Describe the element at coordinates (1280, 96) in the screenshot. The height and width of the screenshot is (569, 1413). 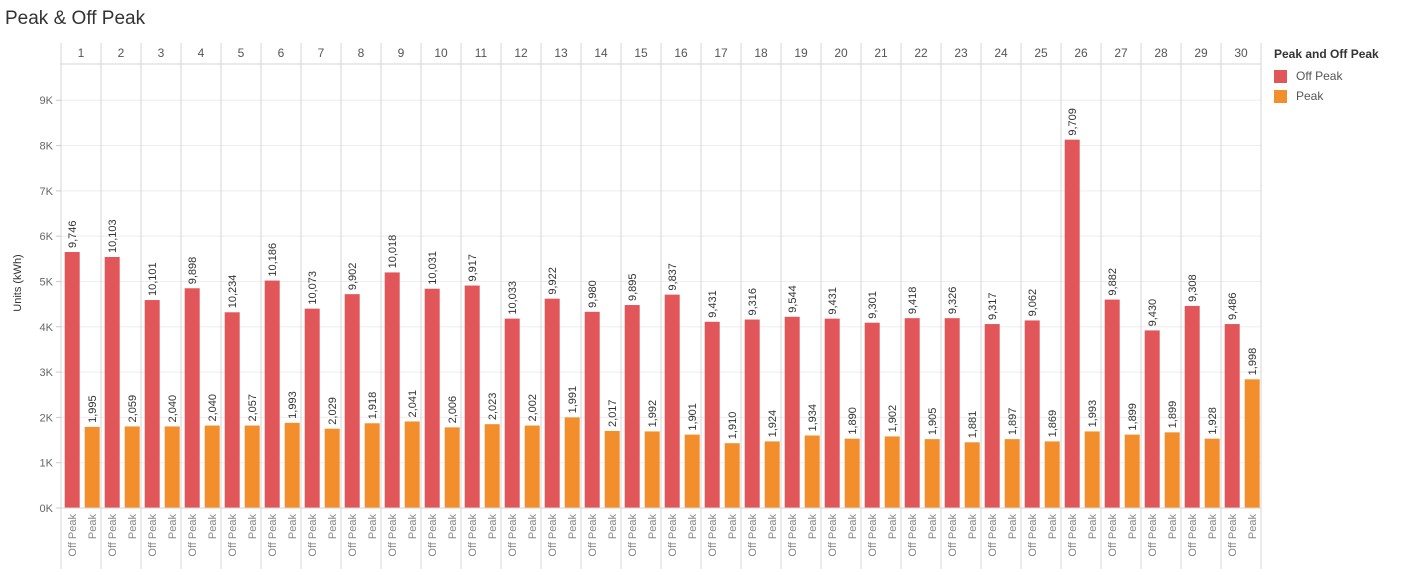
I see `legend-swatch-peak` at that location.